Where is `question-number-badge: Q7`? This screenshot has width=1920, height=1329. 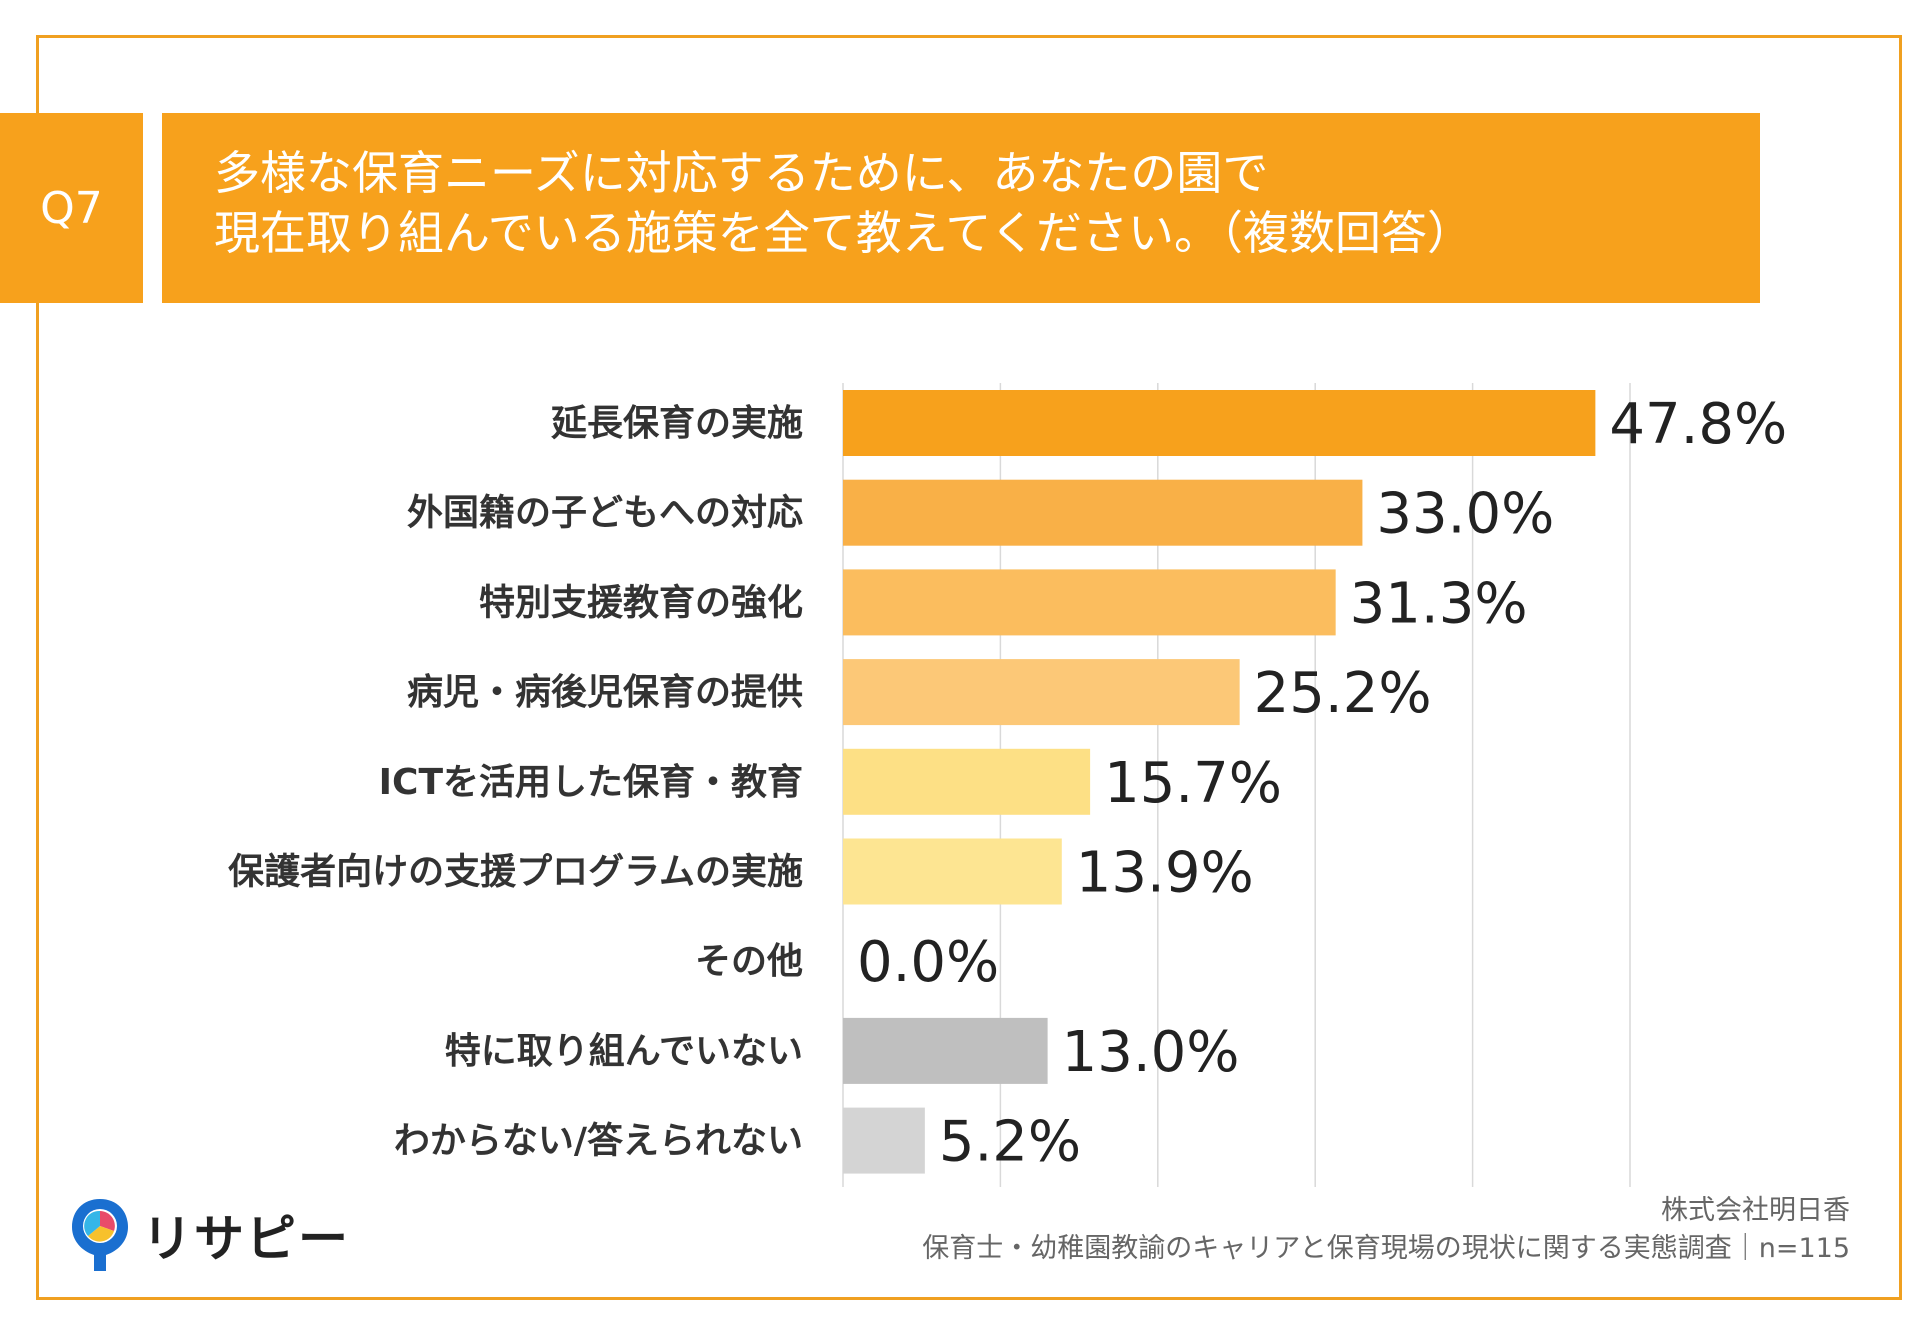
question-number-badge: Q7 is located at coordinates (71, 208).